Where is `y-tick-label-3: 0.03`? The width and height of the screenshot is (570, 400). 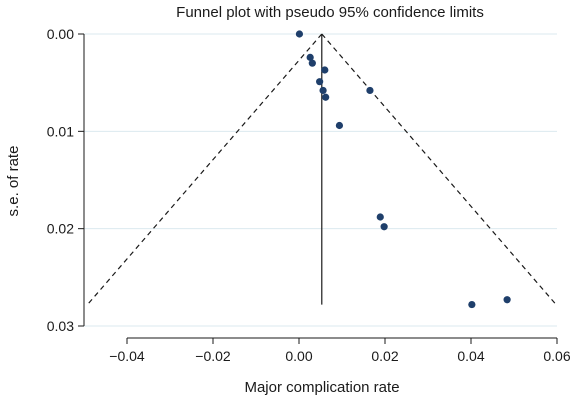
y-tick-label-3: 0.03 is located at coordinates (60, 326).